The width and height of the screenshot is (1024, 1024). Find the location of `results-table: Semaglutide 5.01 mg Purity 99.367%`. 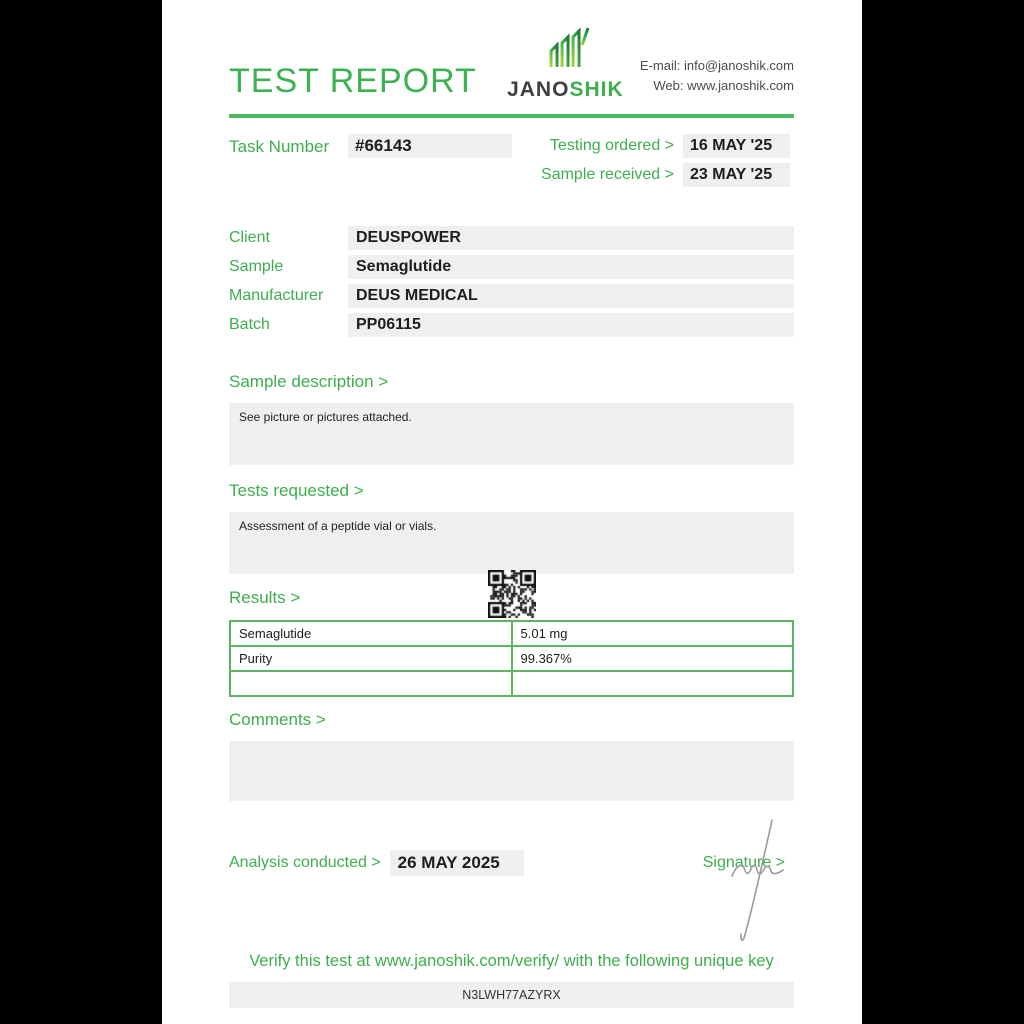

results-table: Semaglutide 5.01 mg Purity 99.367% is located at coordinates (511, 658).